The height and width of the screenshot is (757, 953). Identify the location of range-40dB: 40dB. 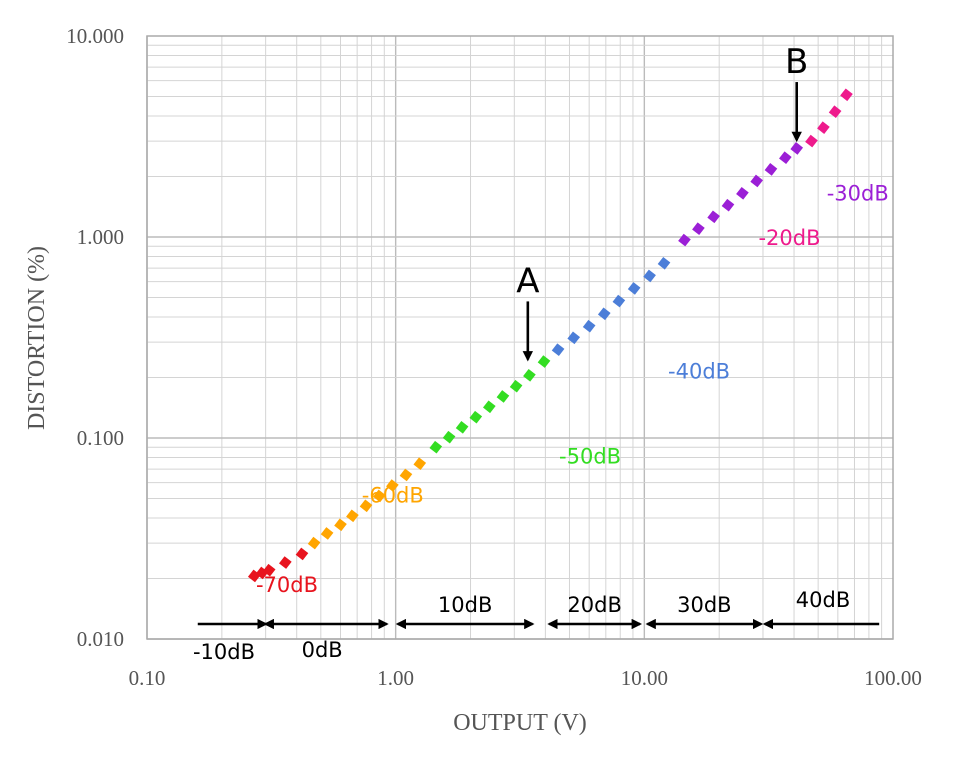
(821, 609).